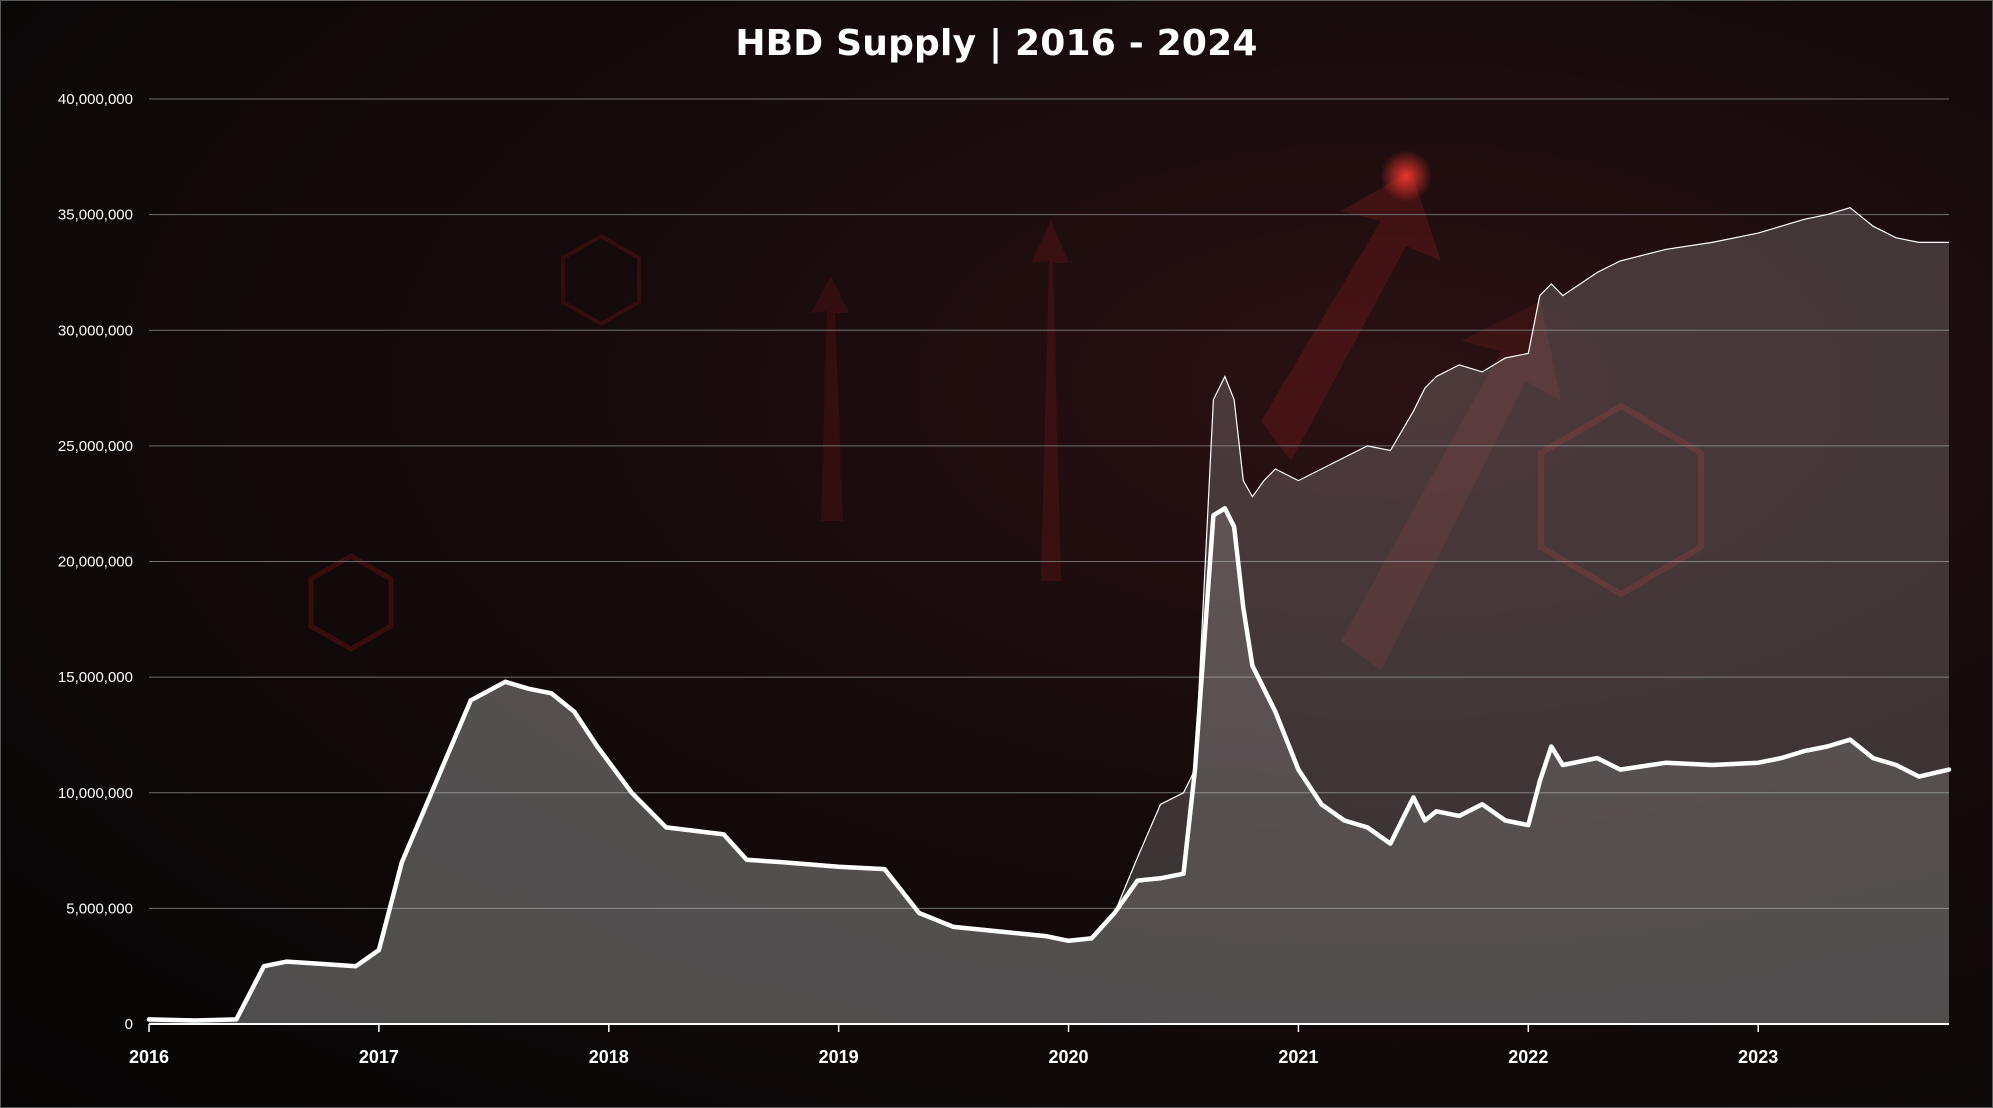 The width and height of the screenshot is (1993, 1108). What do you see at coordinates (1758, 1057) in the screenshot?
I see `x-tick-label: 2023` at bounding box center [1758, 1057].